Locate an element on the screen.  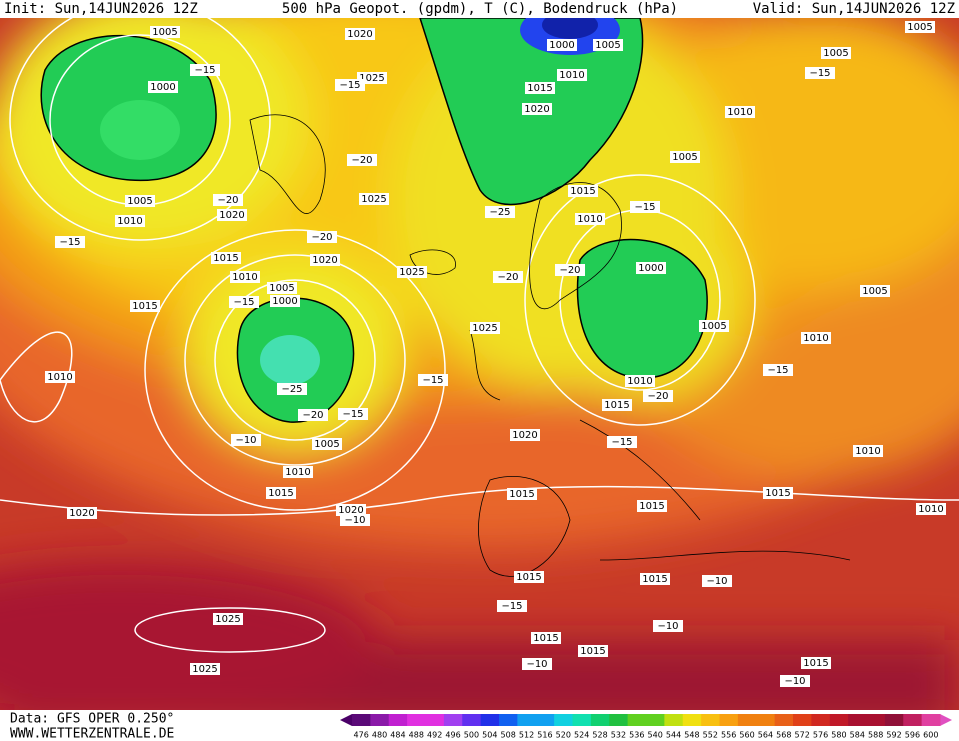
colorbar-arrow is located at coordinates (946, 720).